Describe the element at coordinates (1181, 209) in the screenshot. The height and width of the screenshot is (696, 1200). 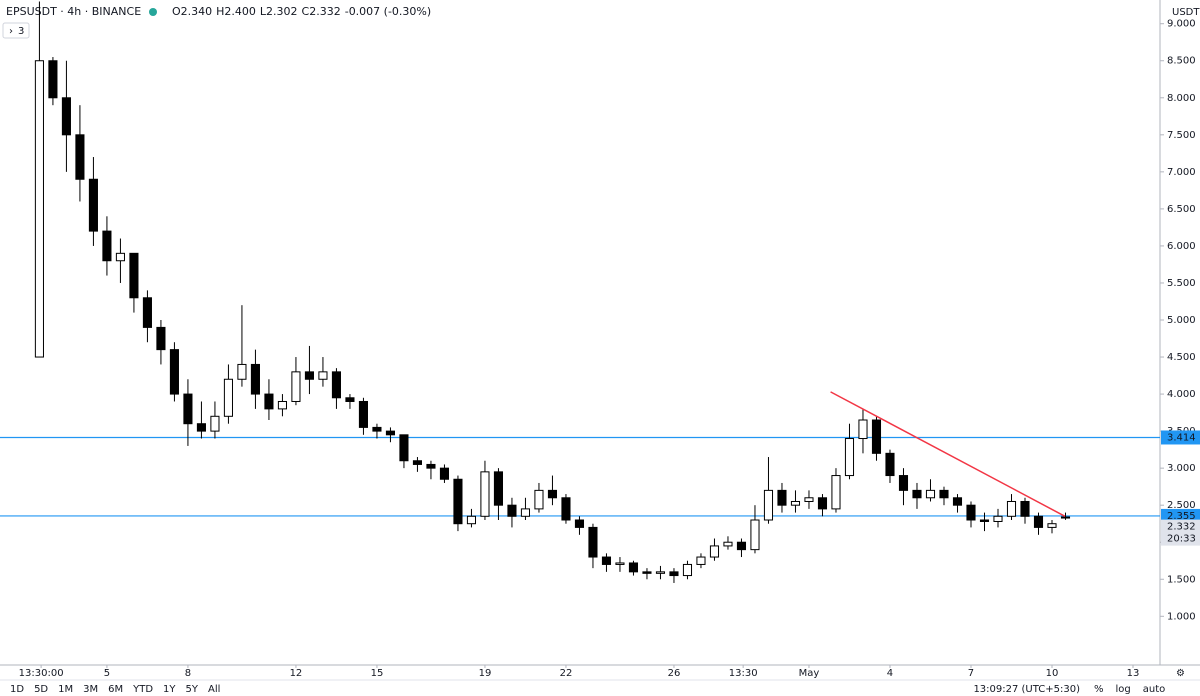
I see `y-tick-label: 6.500` at that location.